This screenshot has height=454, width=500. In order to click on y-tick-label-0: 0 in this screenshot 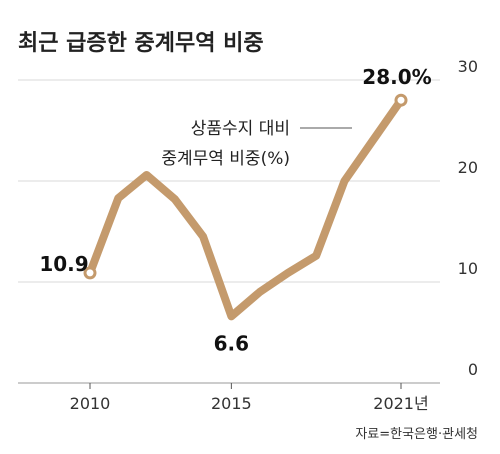, I will do `click(473, 369)`.